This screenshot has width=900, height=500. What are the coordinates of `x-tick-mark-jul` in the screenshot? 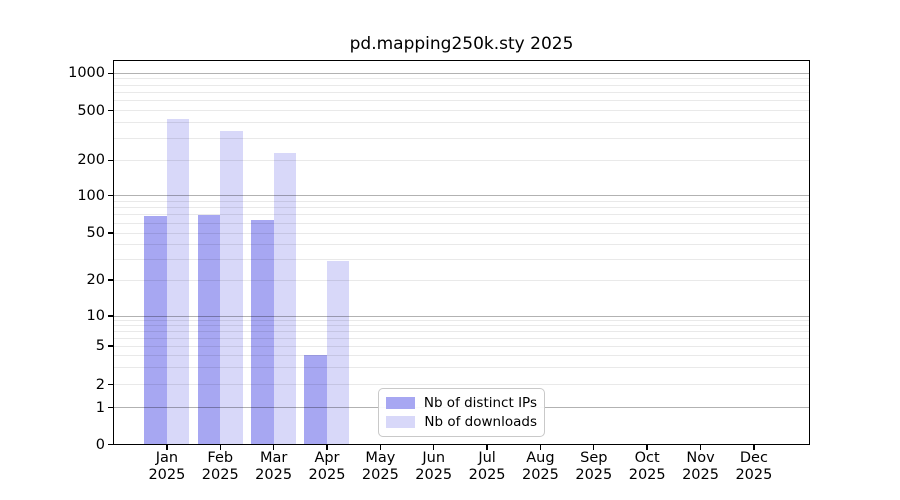 It's located at (487, 447).